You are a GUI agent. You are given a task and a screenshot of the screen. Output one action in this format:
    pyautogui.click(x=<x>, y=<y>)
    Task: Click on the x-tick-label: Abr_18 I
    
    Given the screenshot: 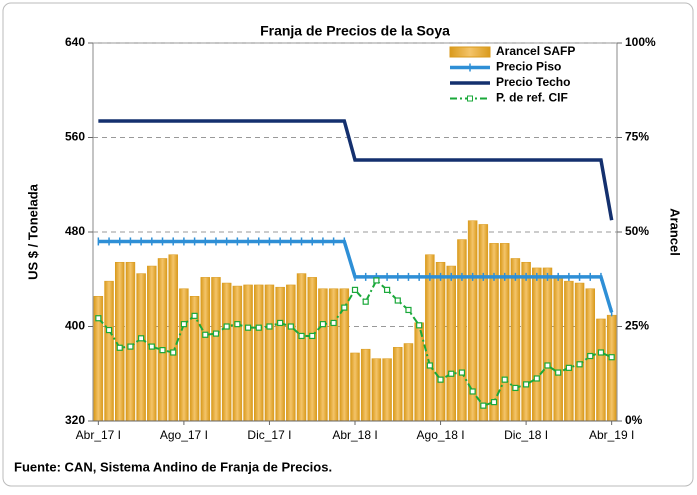 What is the action you would take?
    pyautogui.click(x=354, y=435)
    